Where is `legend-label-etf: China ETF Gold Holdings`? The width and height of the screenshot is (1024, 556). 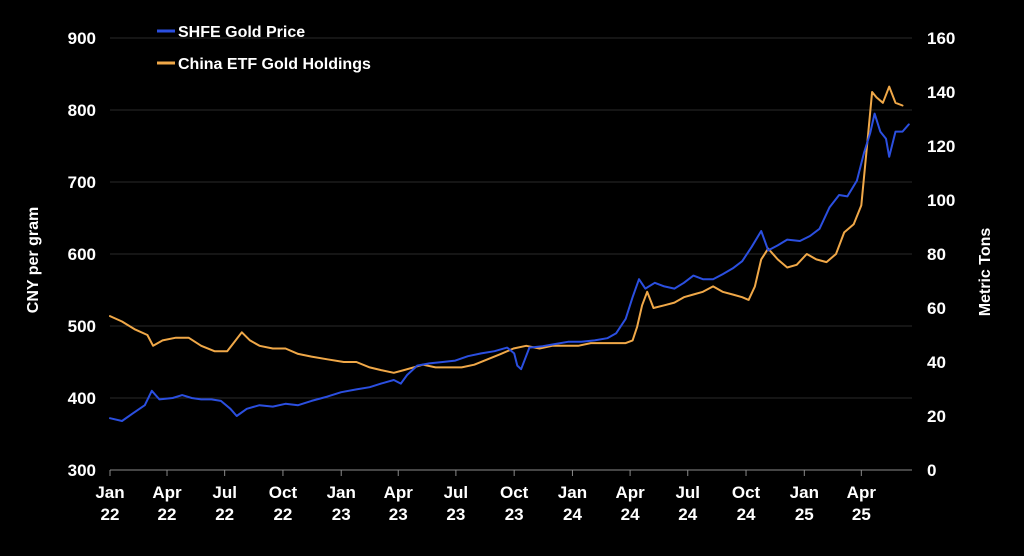
legend-label-etf: China ETF Gold Holdings is located at coordinates (274, 64).